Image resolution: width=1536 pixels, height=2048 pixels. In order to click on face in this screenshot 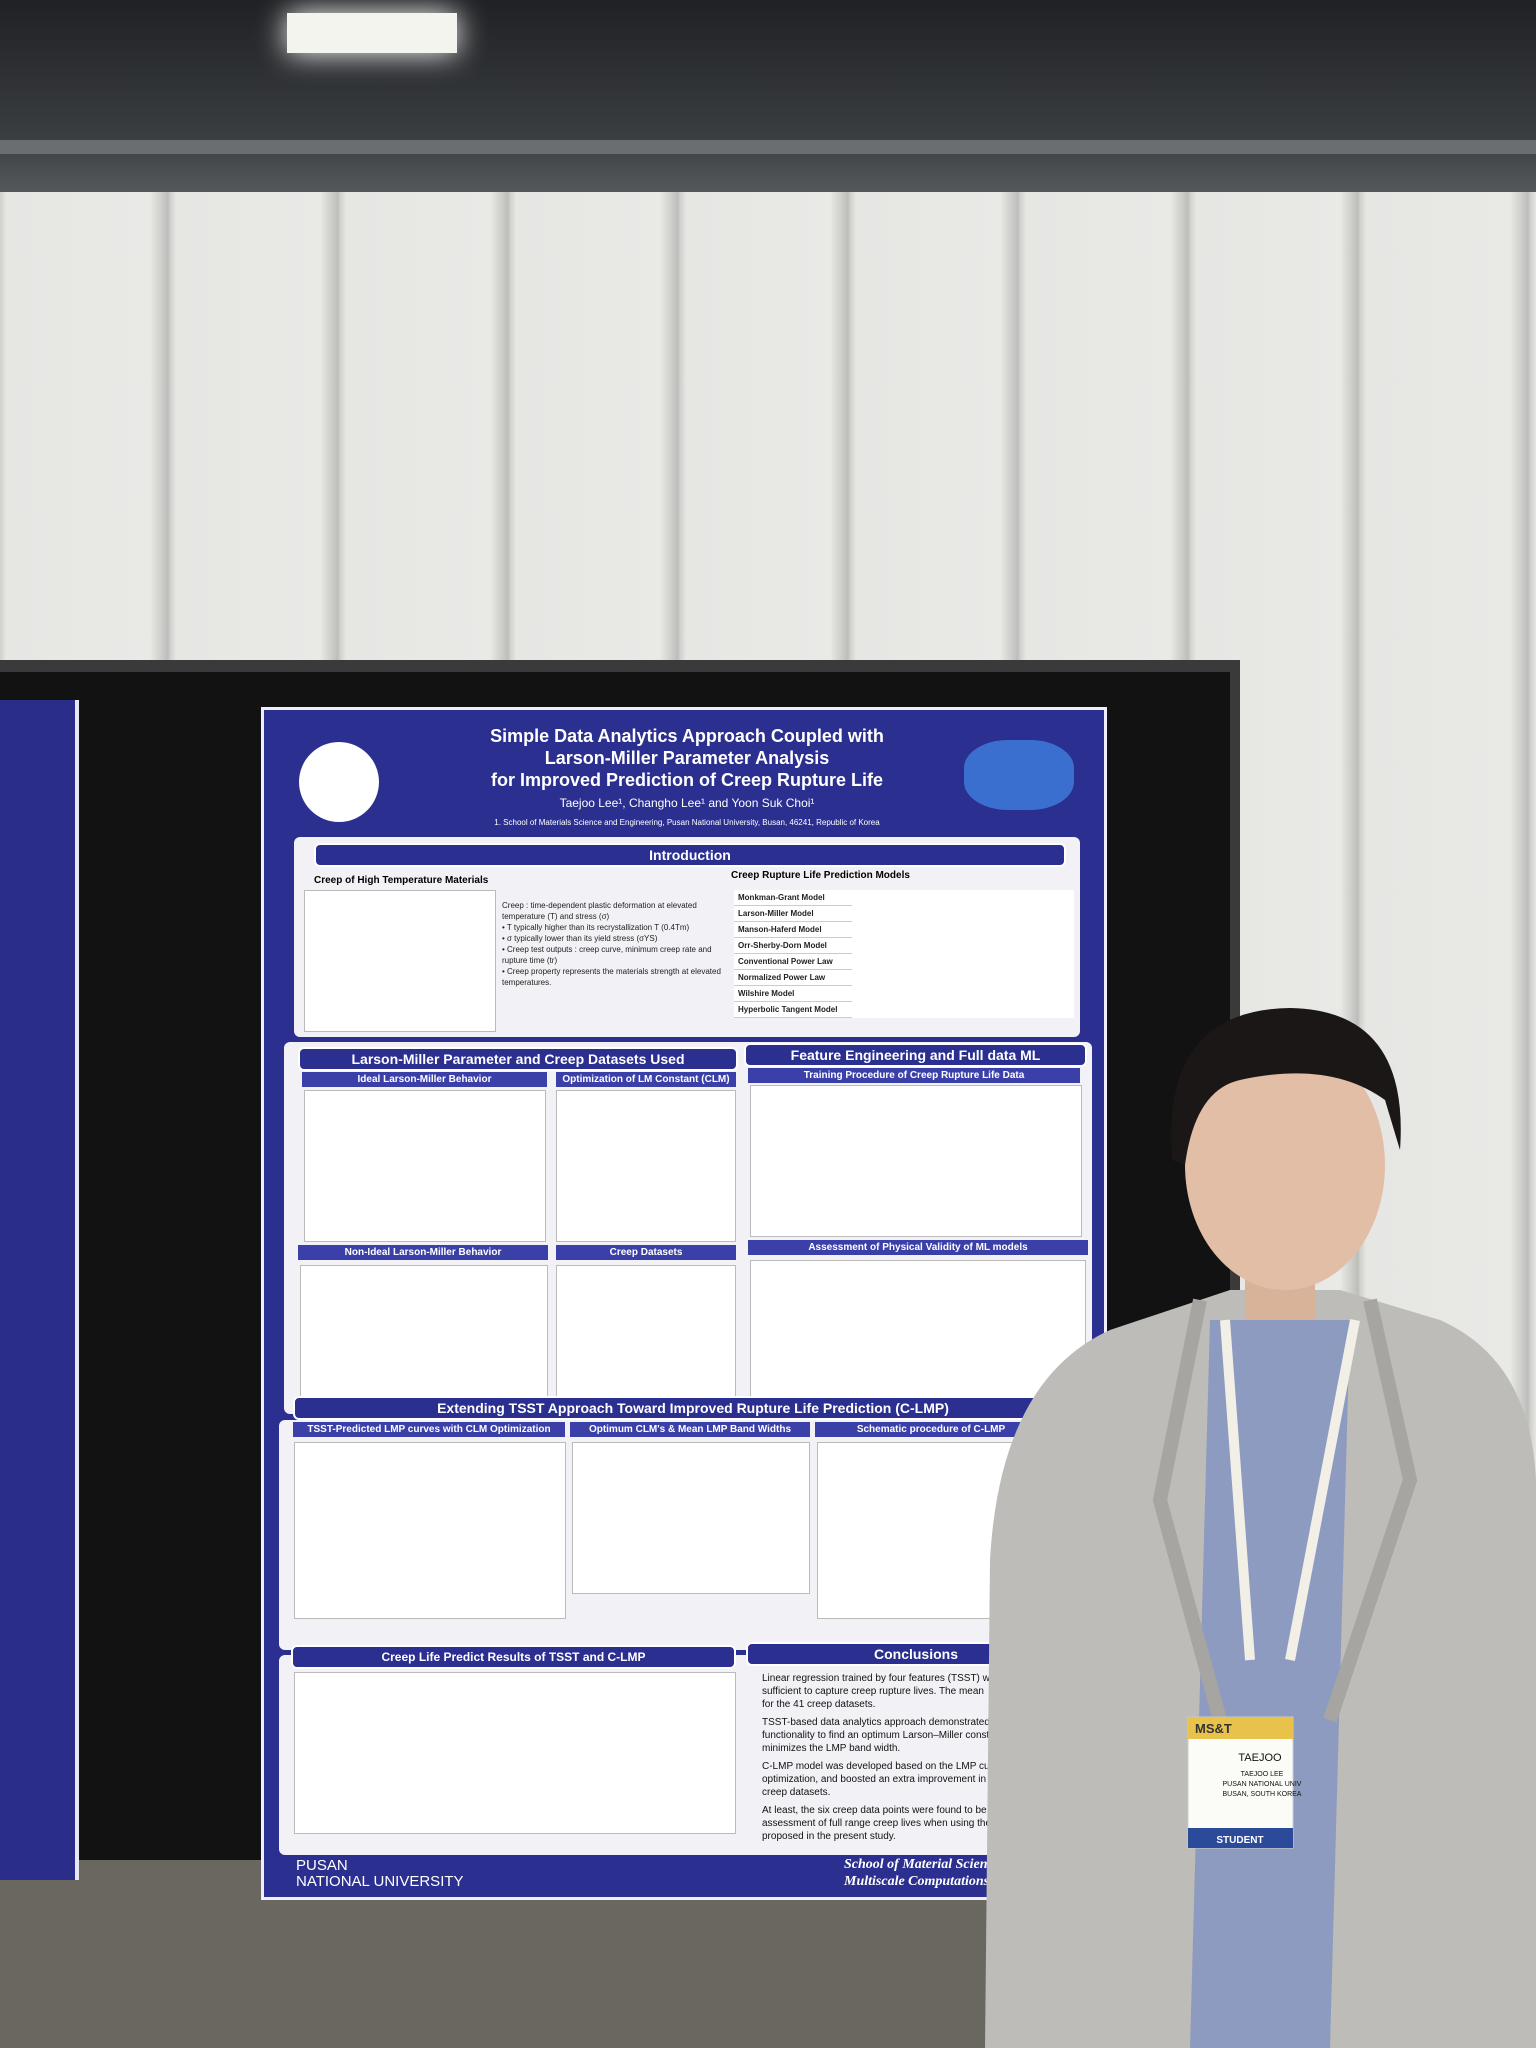, I will do `click(1285, 1165)`.